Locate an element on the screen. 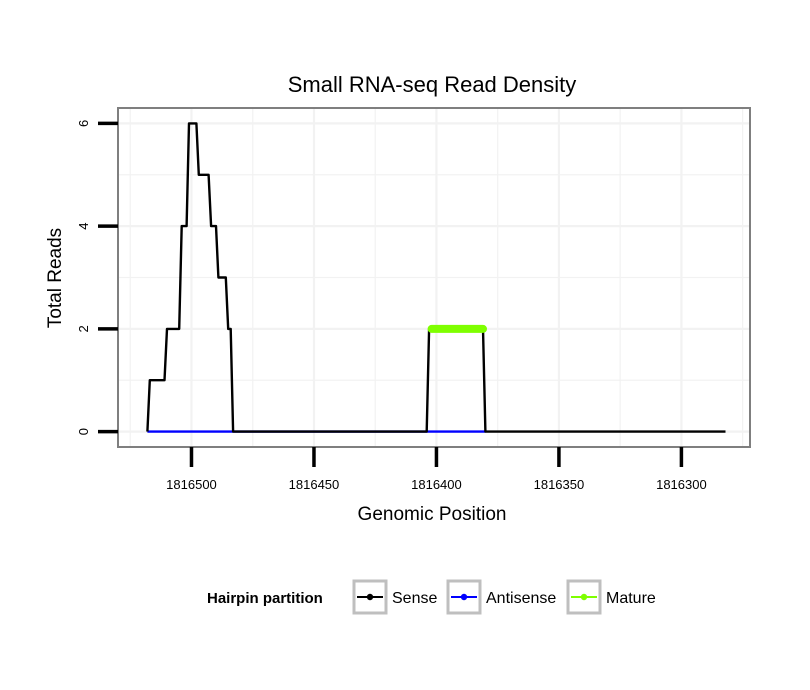 The height and width of the screenshot is (690, 810). x-tick-label: 1816300 is located at coordinates (681, 484).